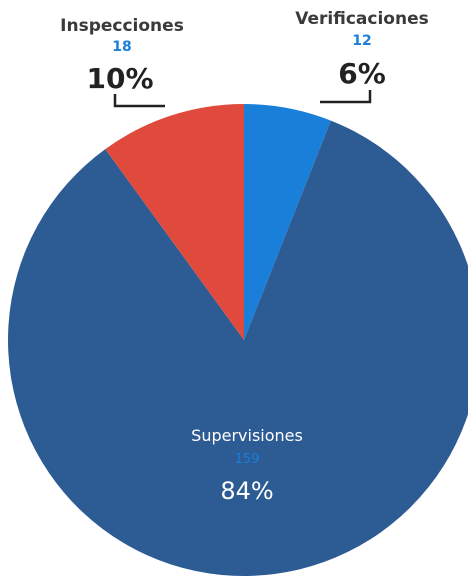  I want to click on label-inspecciones-name: Inspecciones, so click(122, 26).